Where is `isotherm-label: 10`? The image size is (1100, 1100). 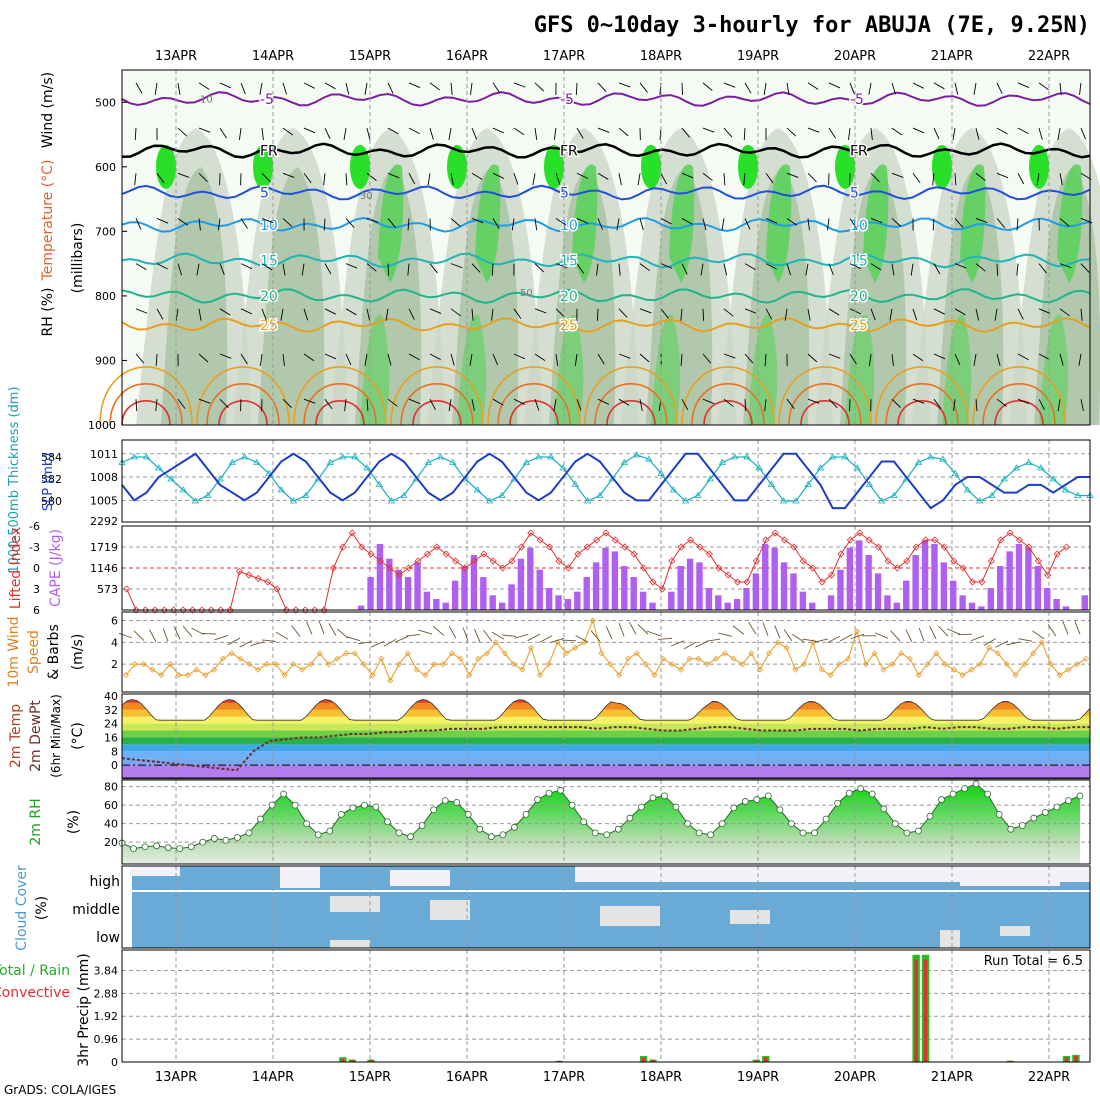
isotherm-label: 10 is located at coordinates (269, 226).